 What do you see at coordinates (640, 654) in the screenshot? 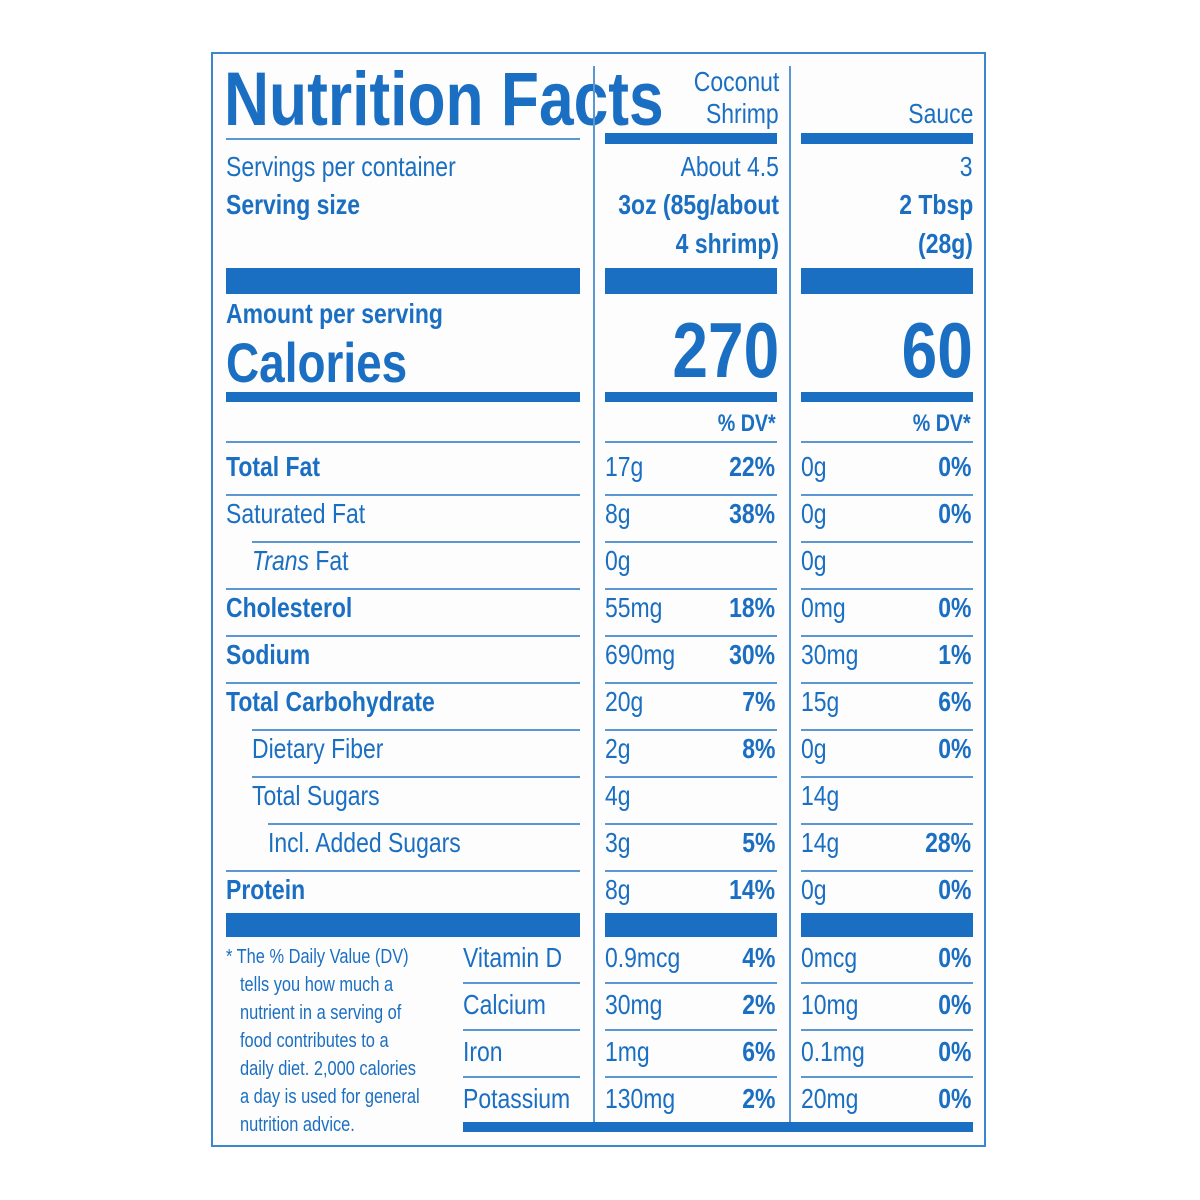
I see `col1-amount: 690mg` at bounding box center [640, 654].